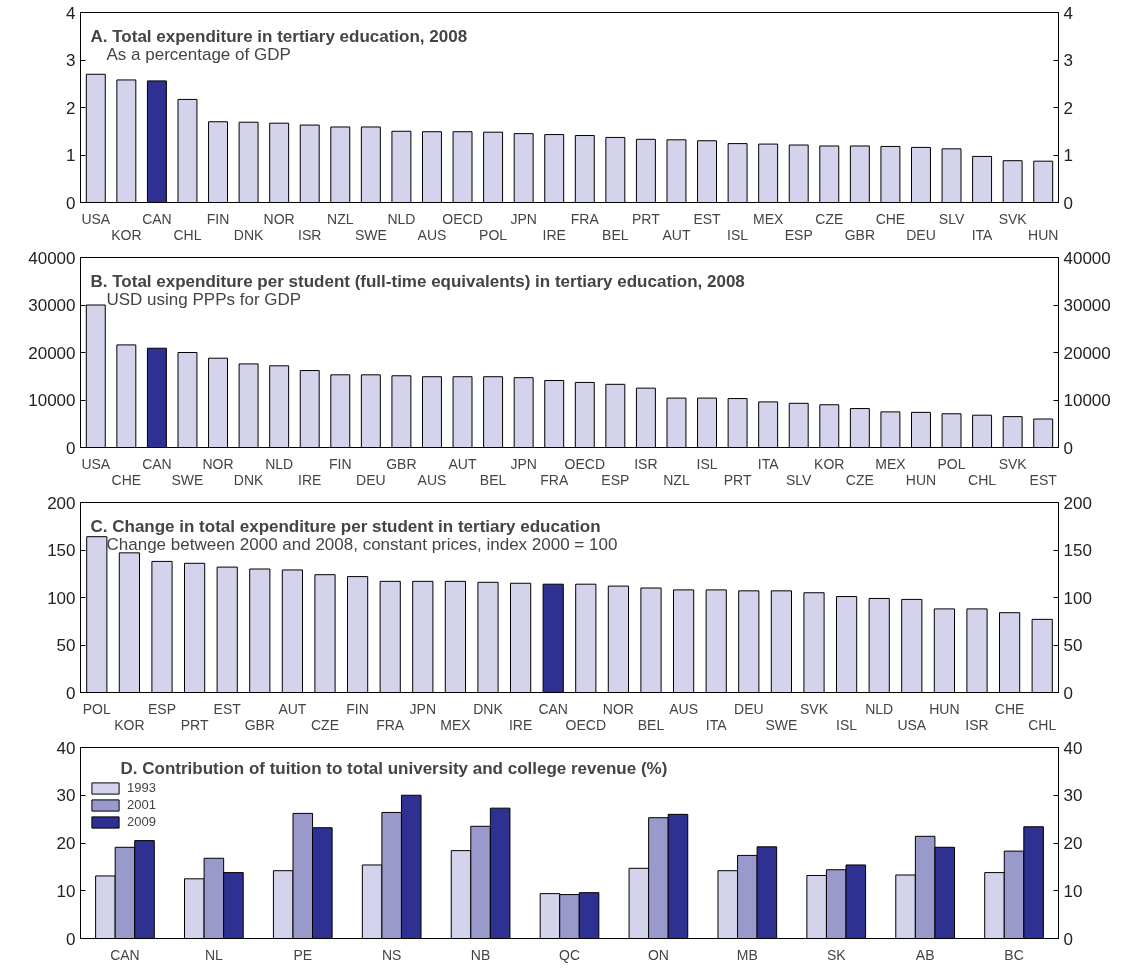  I want to click on y-tick-label: 1, so click(71, 155).